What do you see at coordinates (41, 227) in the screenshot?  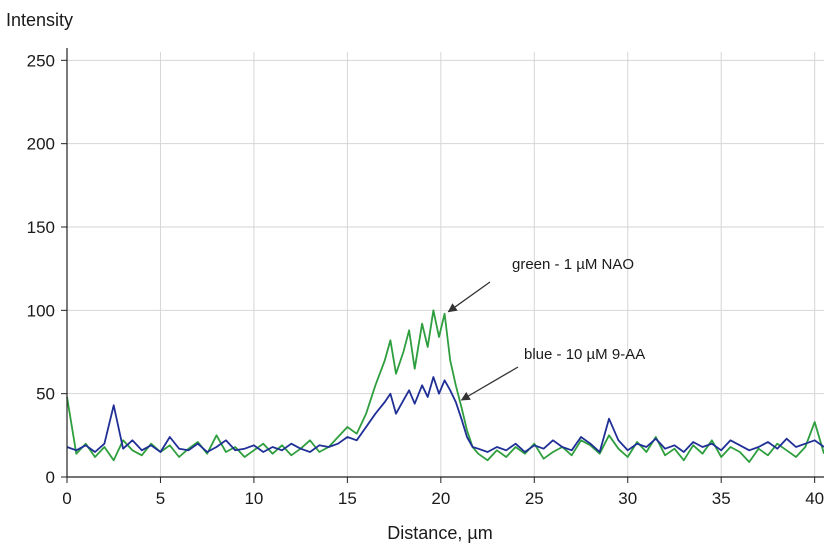 I see `y-tick-label: 150` at bounding box center [41, 227].